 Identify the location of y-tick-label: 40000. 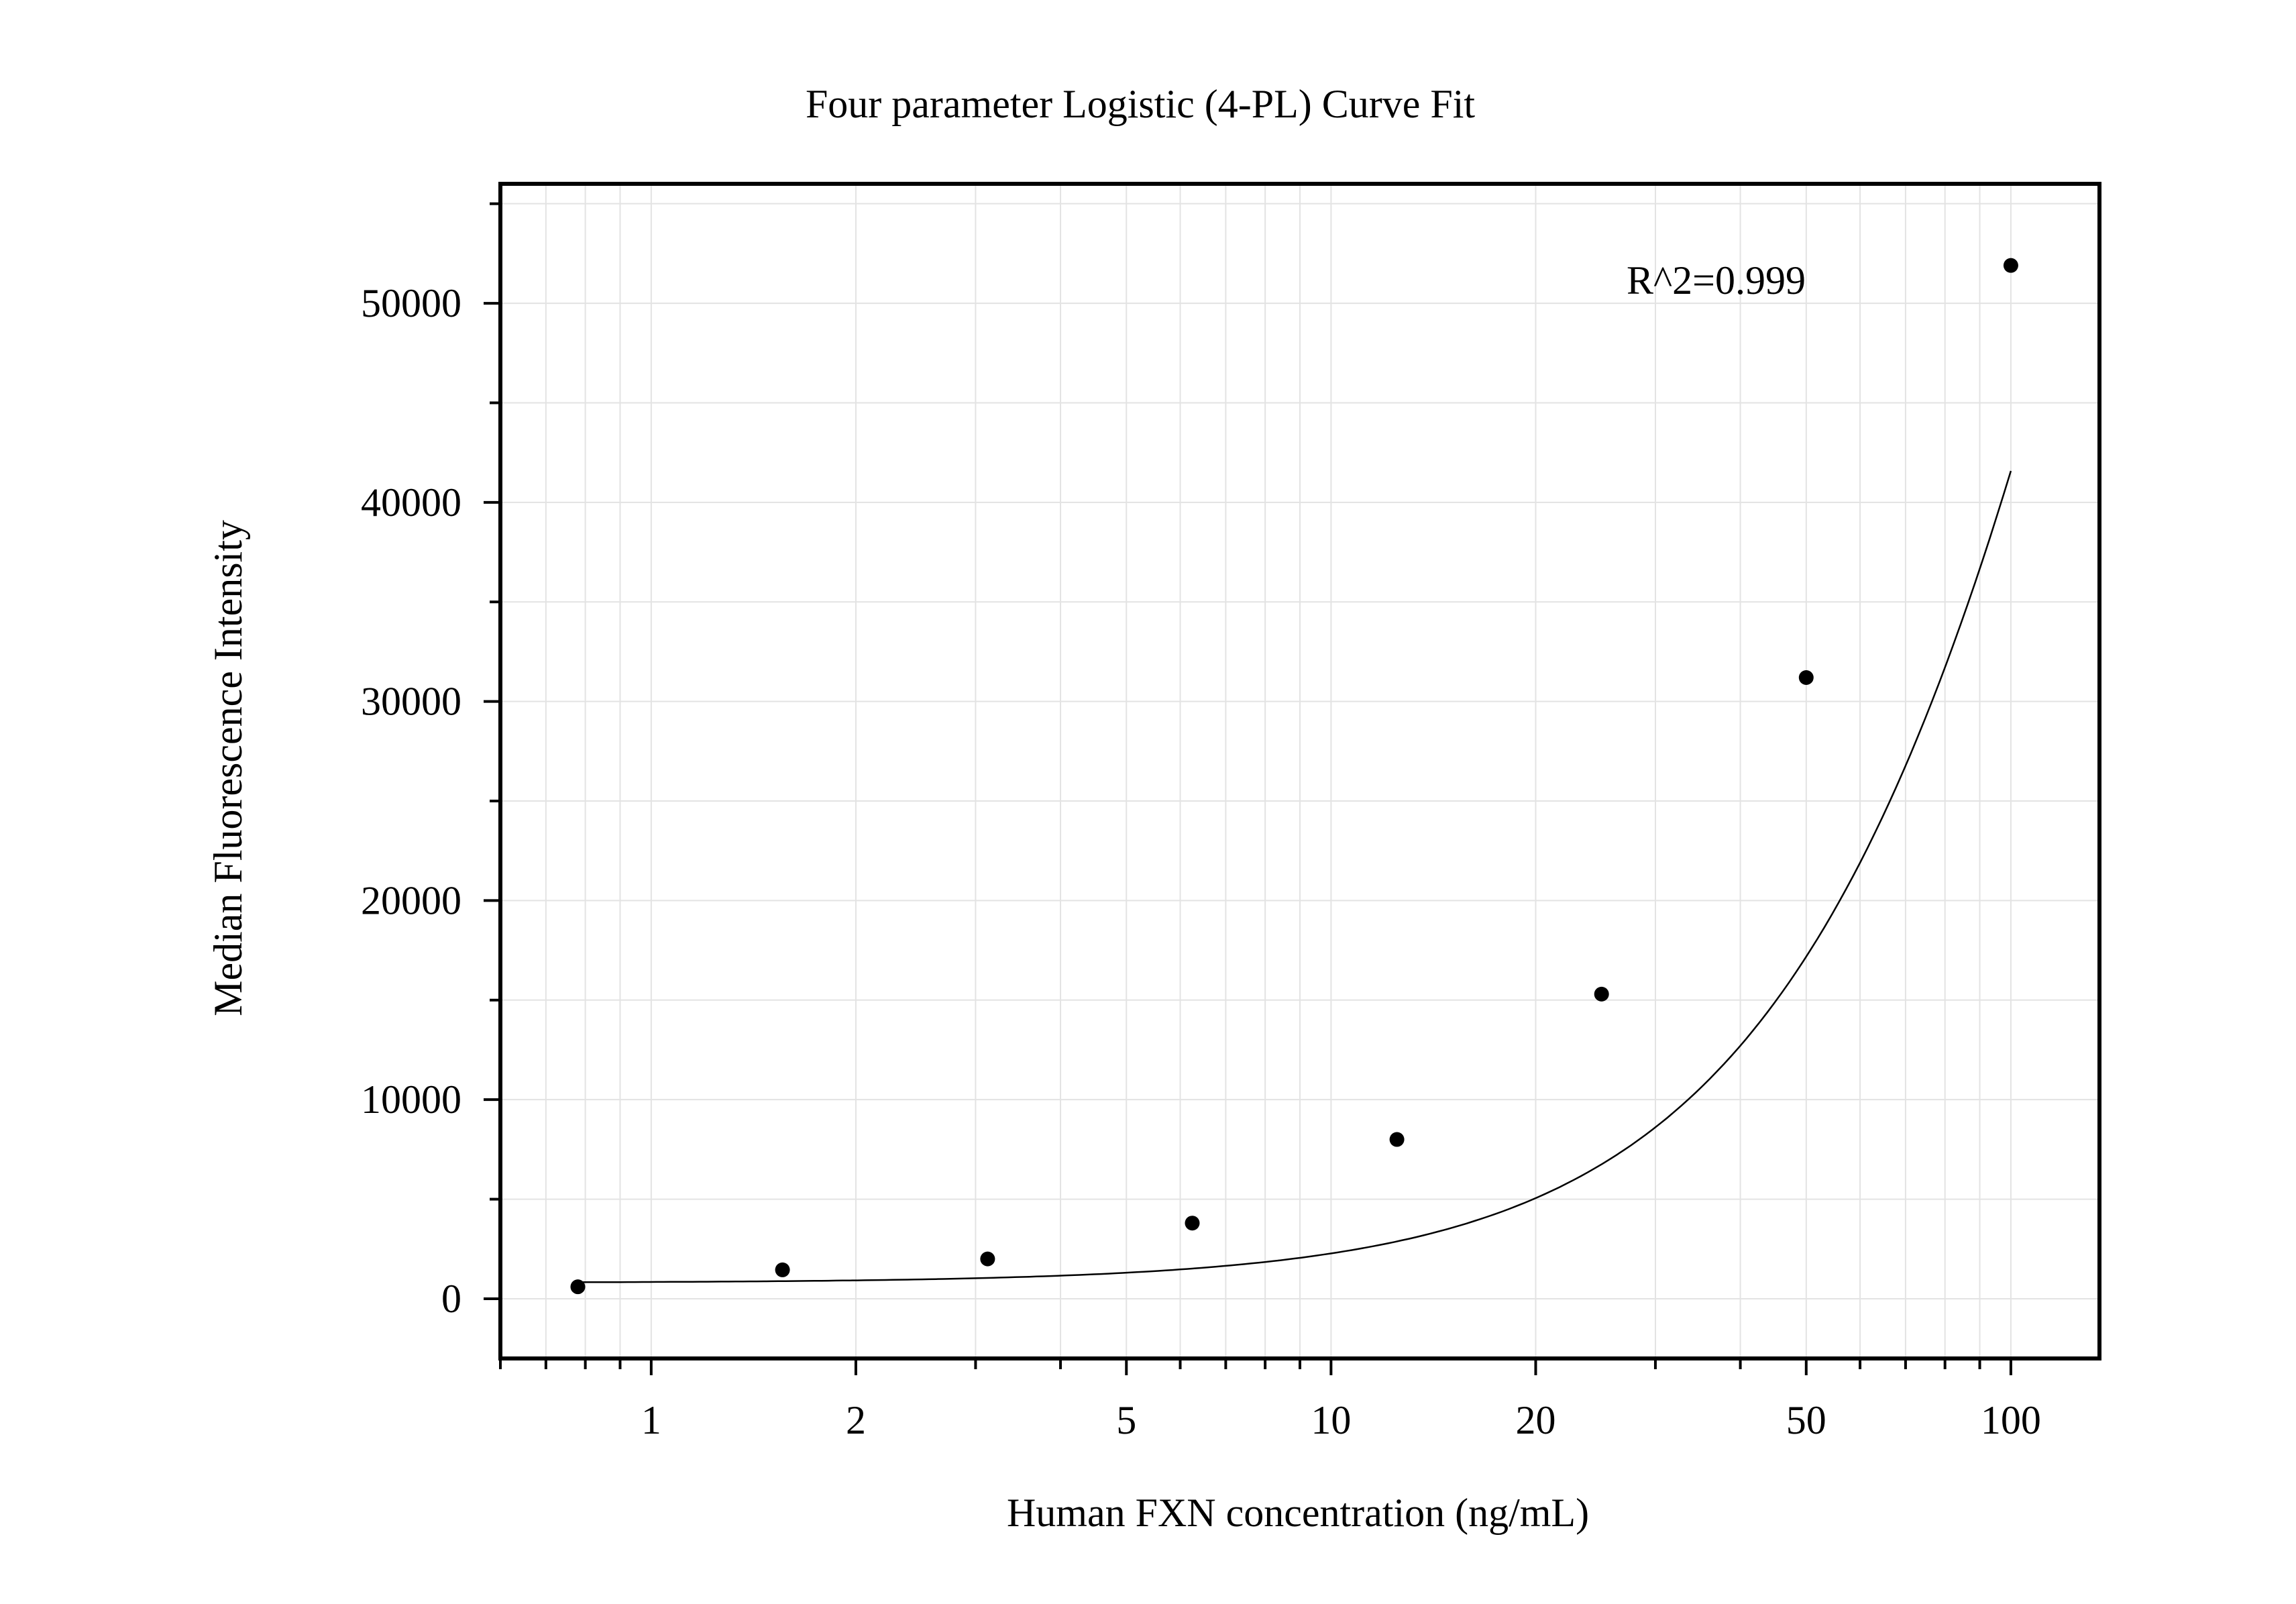
(411, 502).